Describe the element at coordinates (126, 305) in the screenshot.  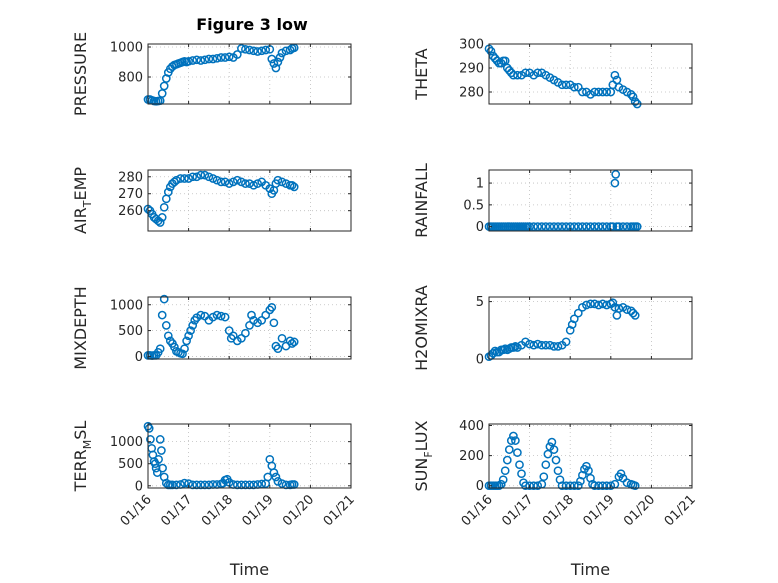
I see `y-tick-label: 1000` at that location.